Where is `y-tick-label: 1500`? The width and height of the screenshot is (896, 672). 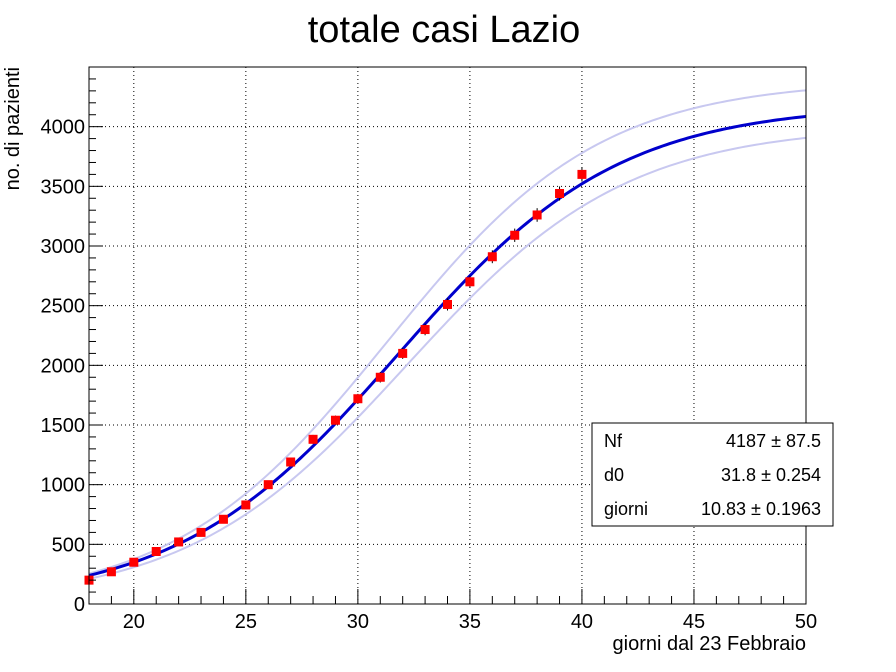
y-tick-label: 1500 is located at coordinates (63, 426).